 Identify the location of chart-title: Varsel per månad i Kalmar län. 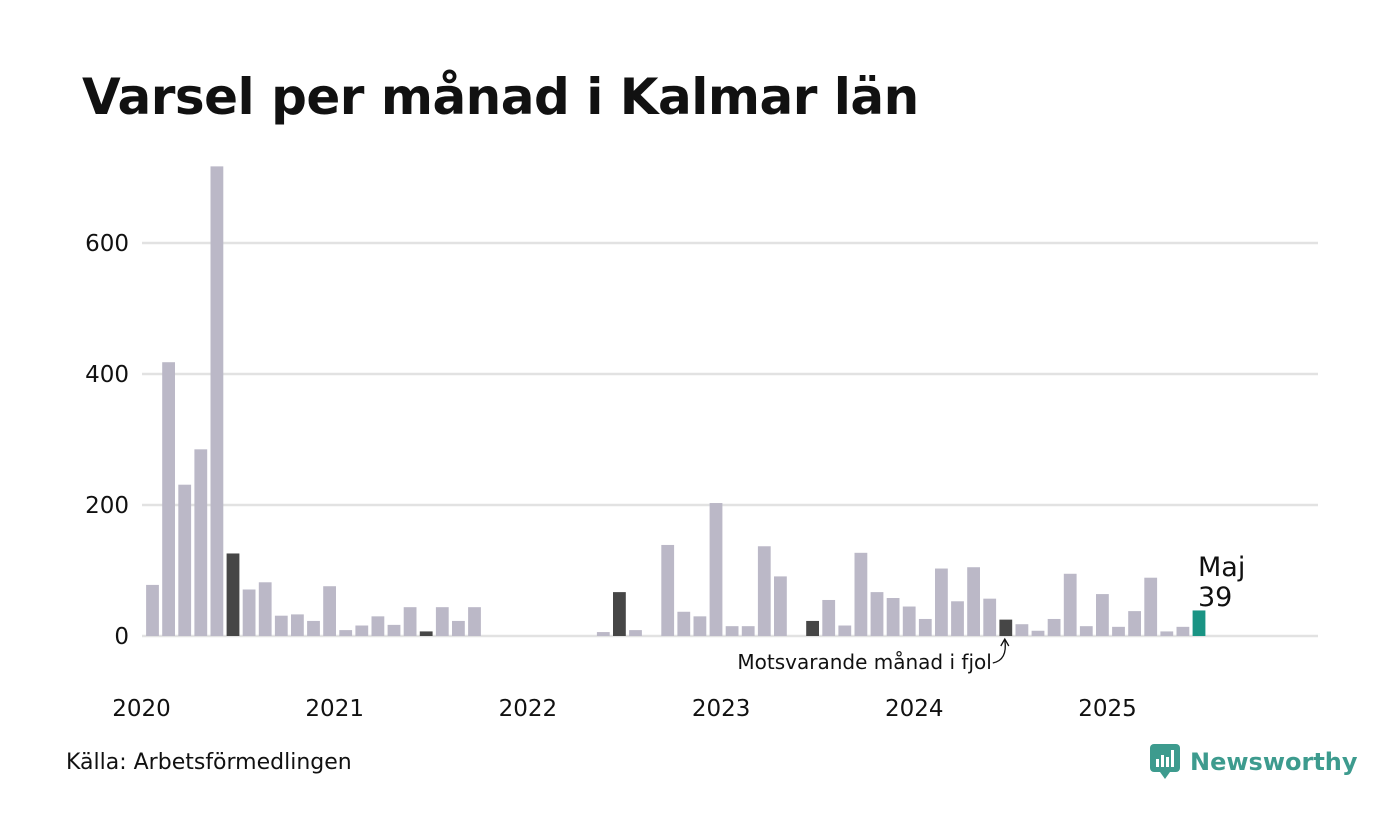
(500, 97).